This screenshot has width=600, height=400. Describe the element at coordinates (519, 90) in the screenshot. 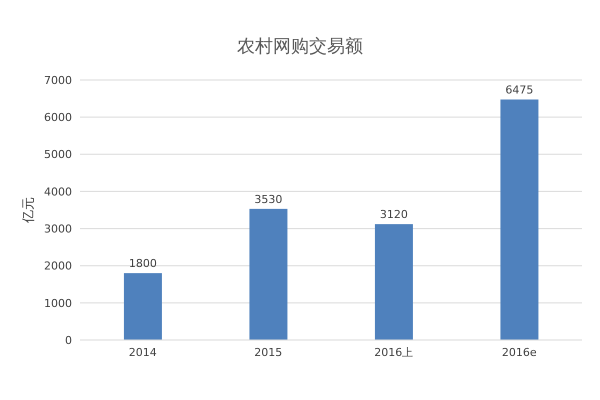

I see `data-label: 6475` at that location.